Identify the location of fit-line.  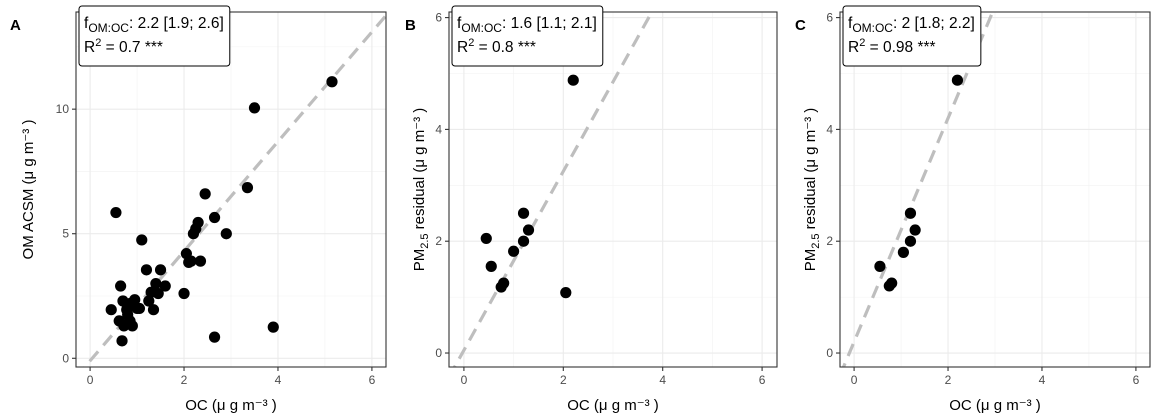
(918, 189).